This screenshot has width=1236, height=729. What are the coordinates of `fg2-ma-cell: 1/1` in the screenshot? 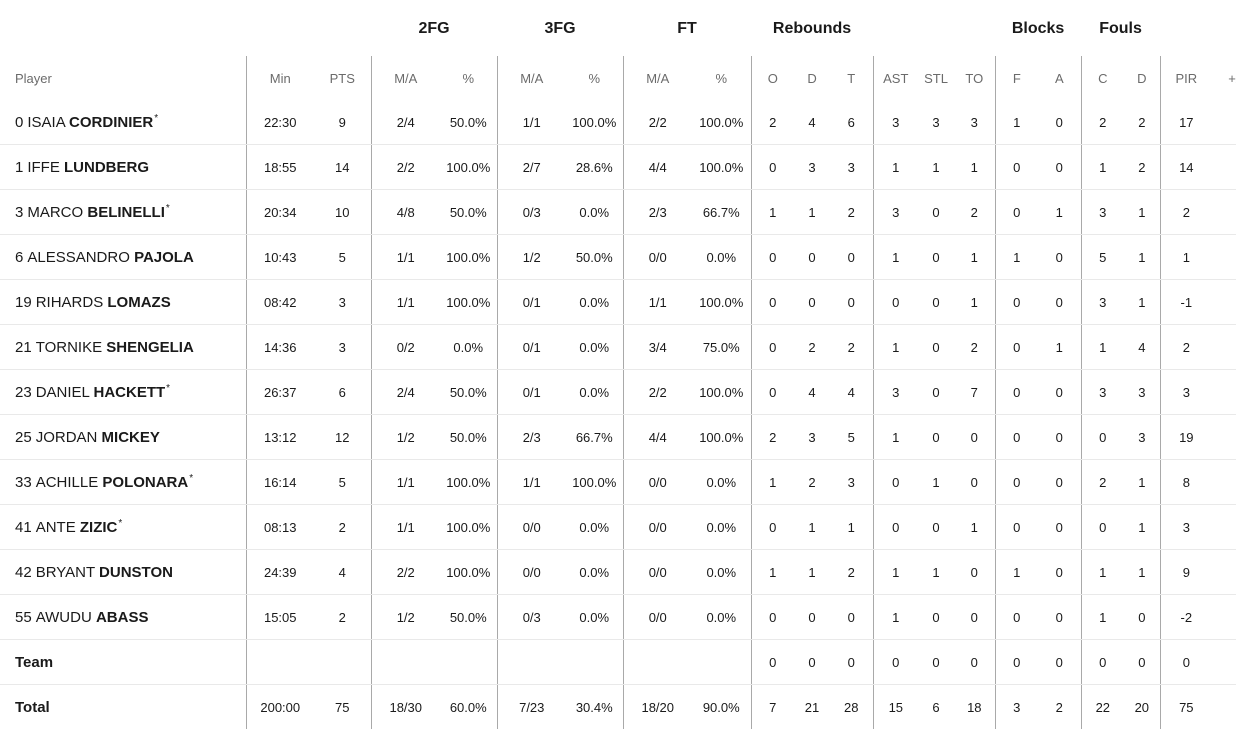 It's located at (405, 257).